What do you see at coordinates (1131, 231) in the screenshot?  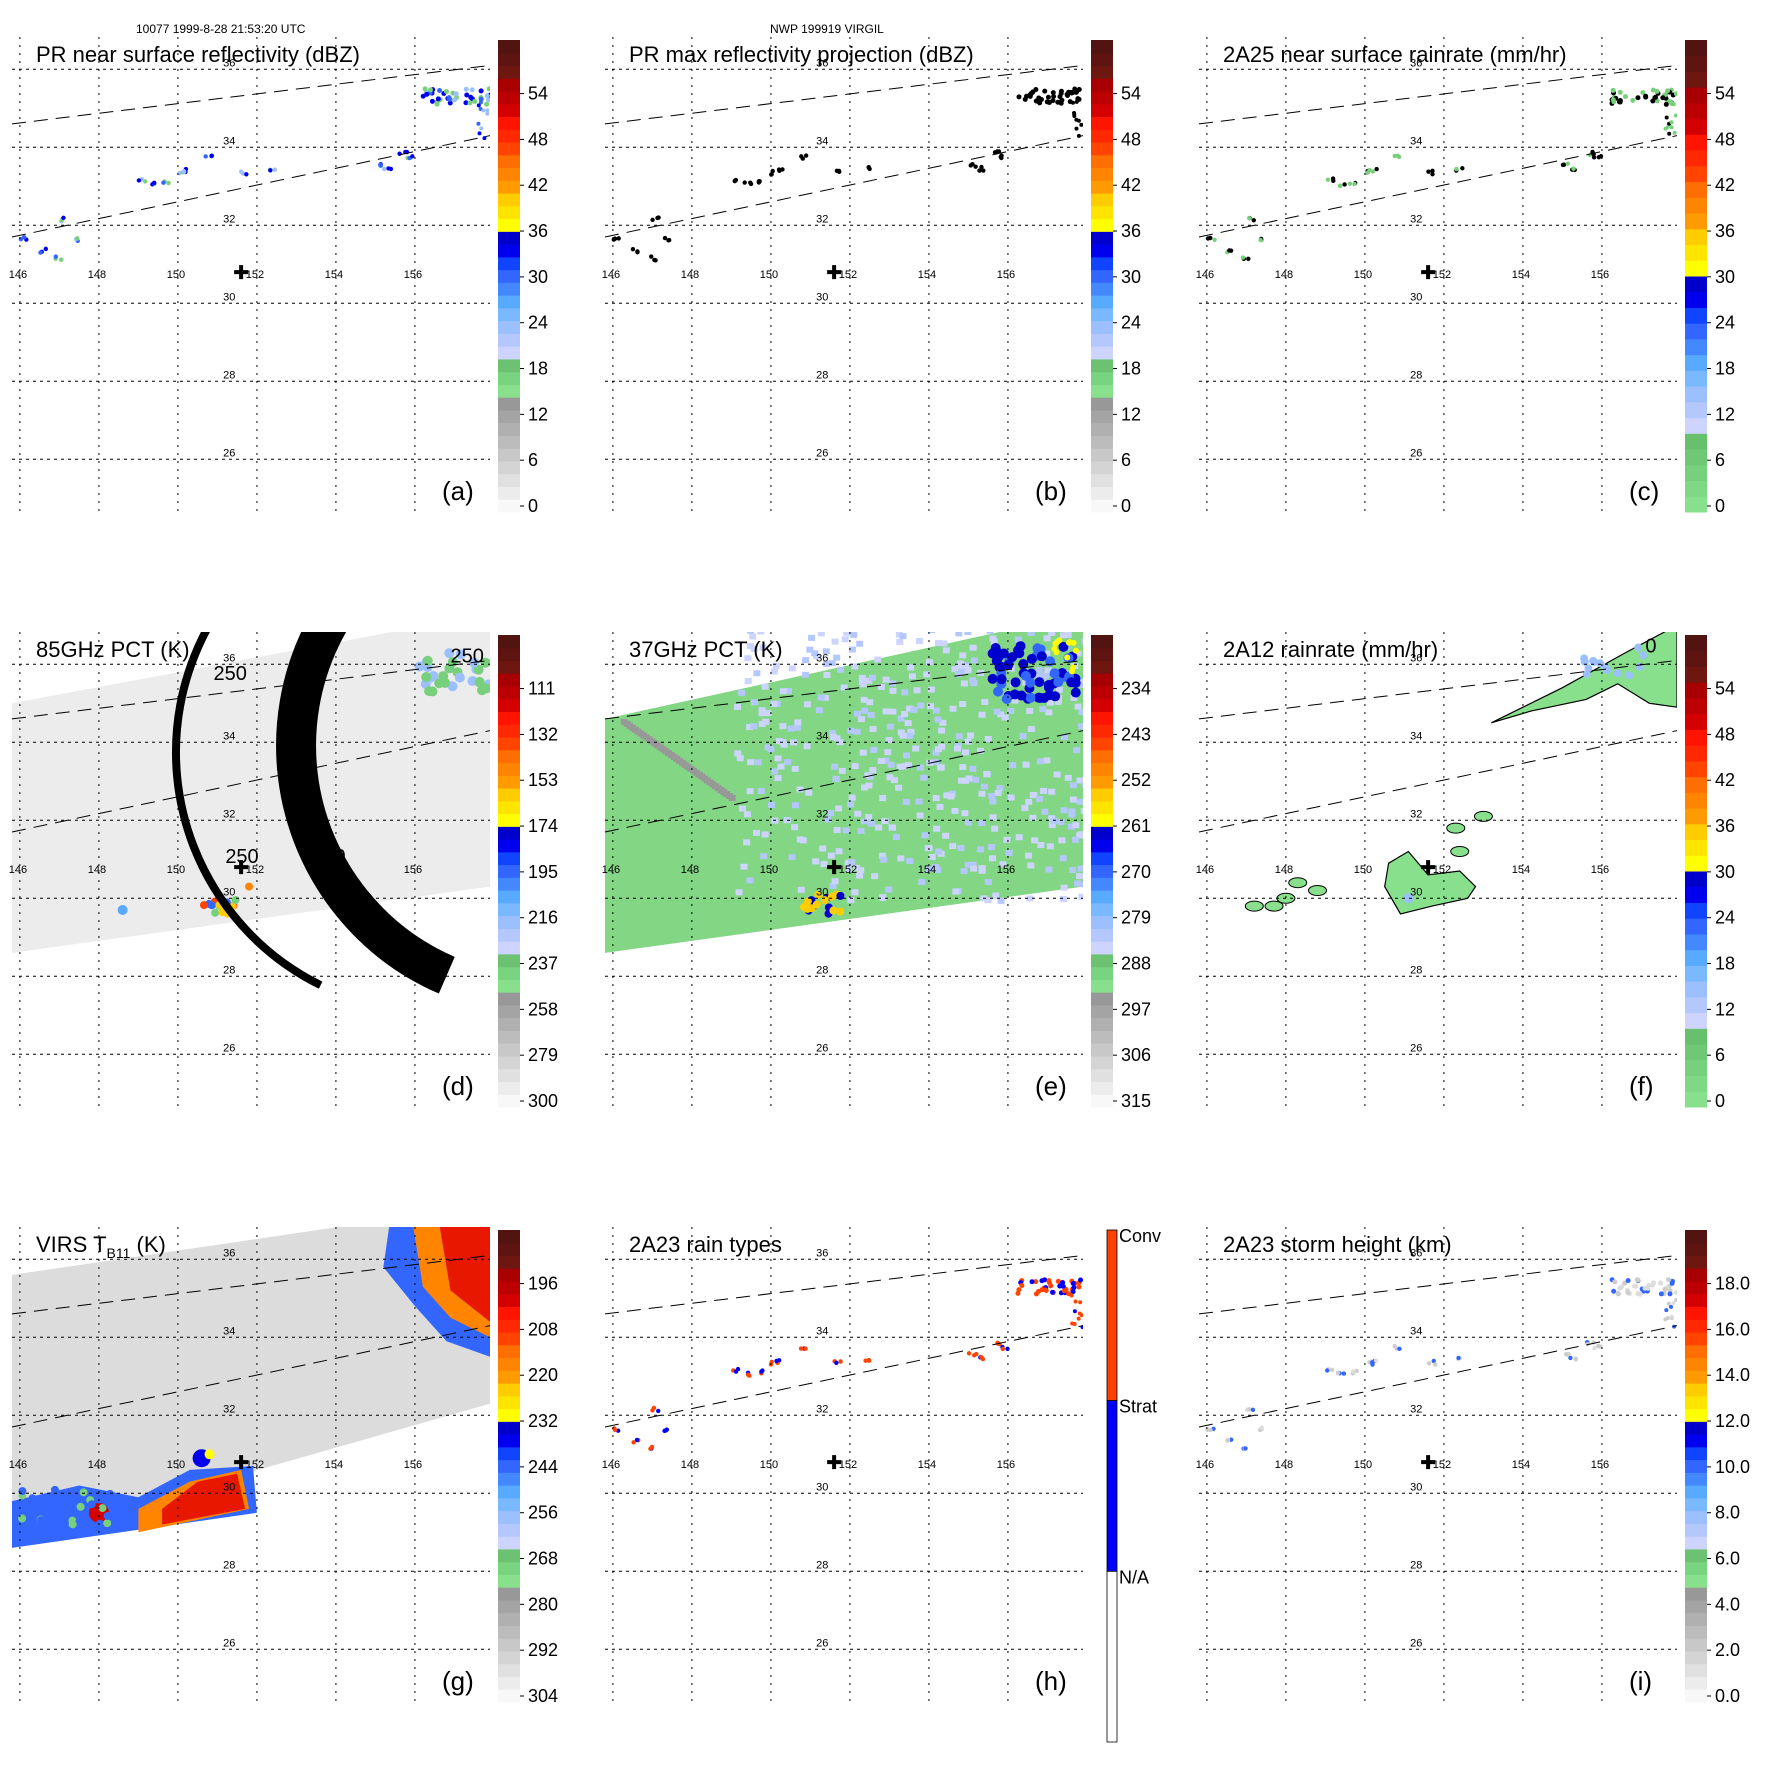 I see `colorbar-tick-label: 36` at bounding box center [1131, 231].